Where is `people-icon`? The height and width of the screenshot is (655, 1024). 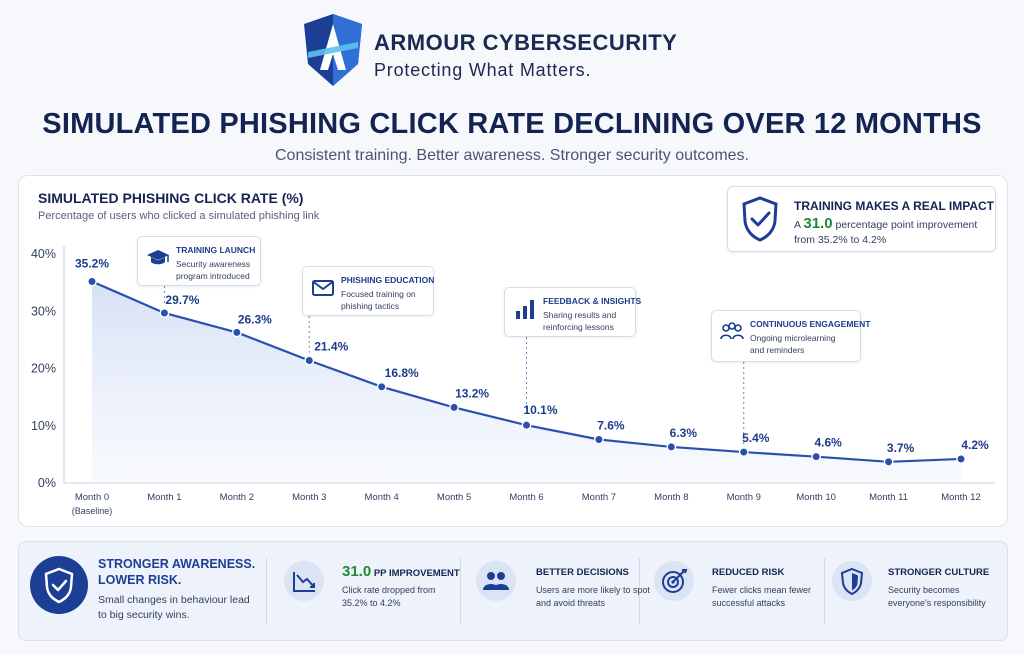 people-icon is located at coordinates (732, 331).